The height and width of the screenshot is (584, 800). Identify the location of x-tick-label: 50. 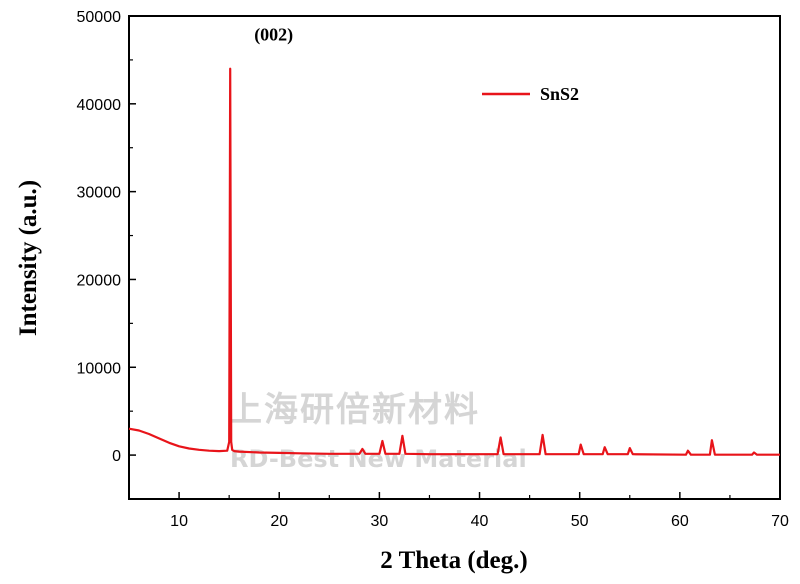
(580, 521).